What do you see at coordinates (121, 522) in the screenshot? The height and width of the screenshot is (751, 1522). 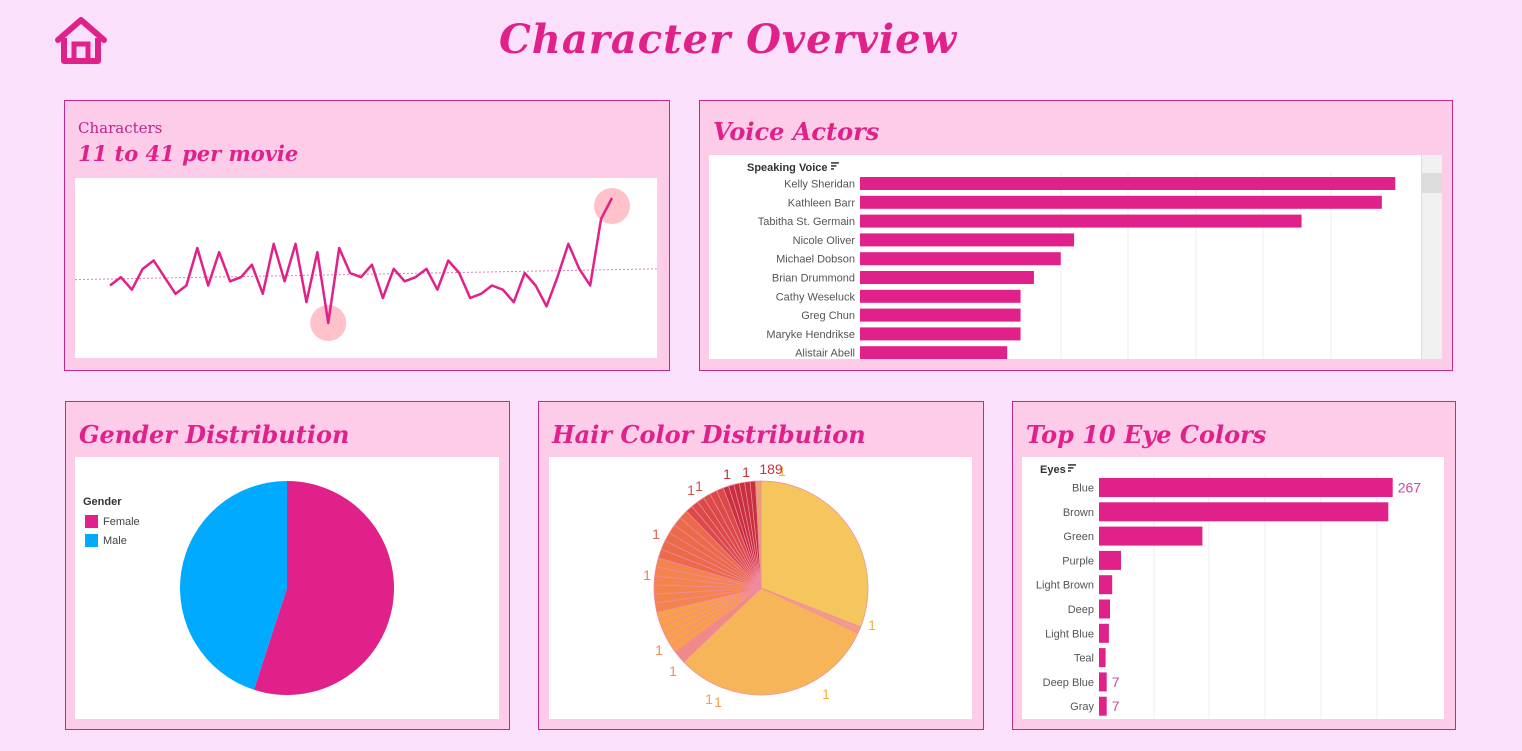 I see `legend-entry: Female` at bounding box center [121, 522].